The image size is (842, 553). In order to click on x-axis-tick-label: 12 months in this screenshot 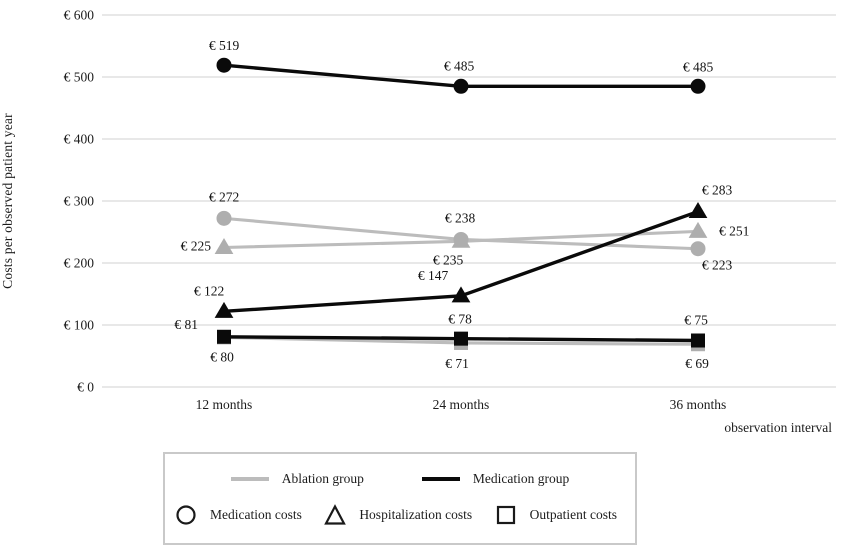, I will do `click(224, 404)`.